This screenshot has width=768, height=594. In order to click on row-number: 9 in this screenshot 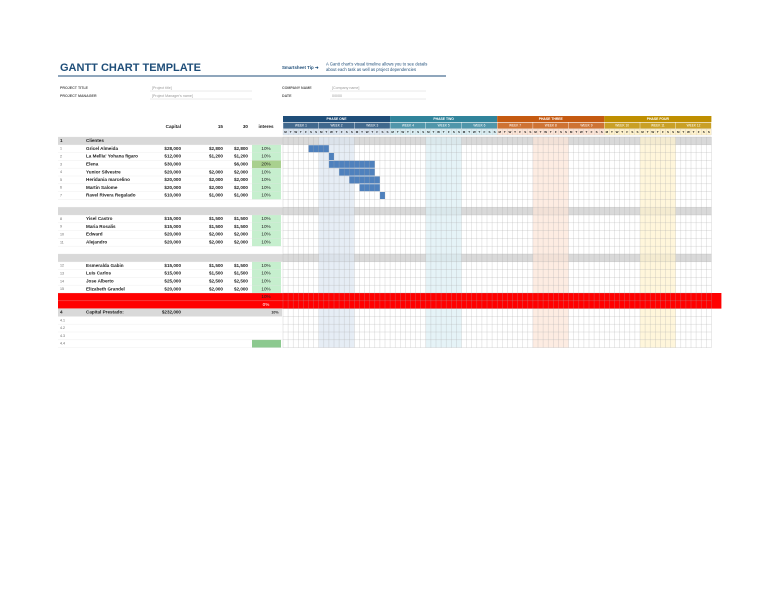, I will do `click(61, 227)`.